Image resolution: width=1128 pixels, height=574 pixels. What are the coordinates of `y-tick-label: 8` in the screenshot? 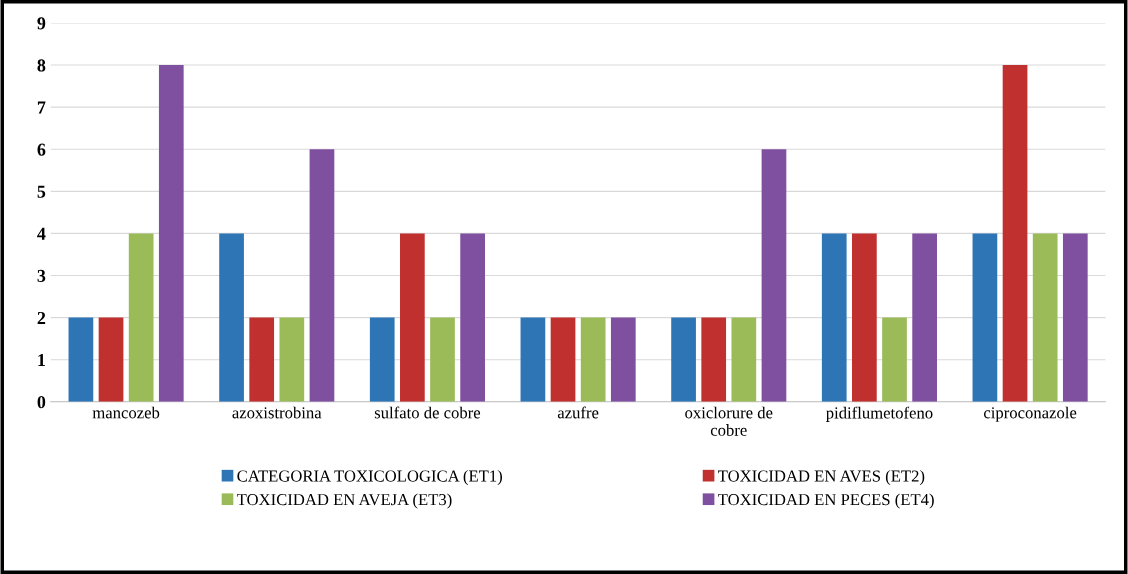 It's located at (41, 65).